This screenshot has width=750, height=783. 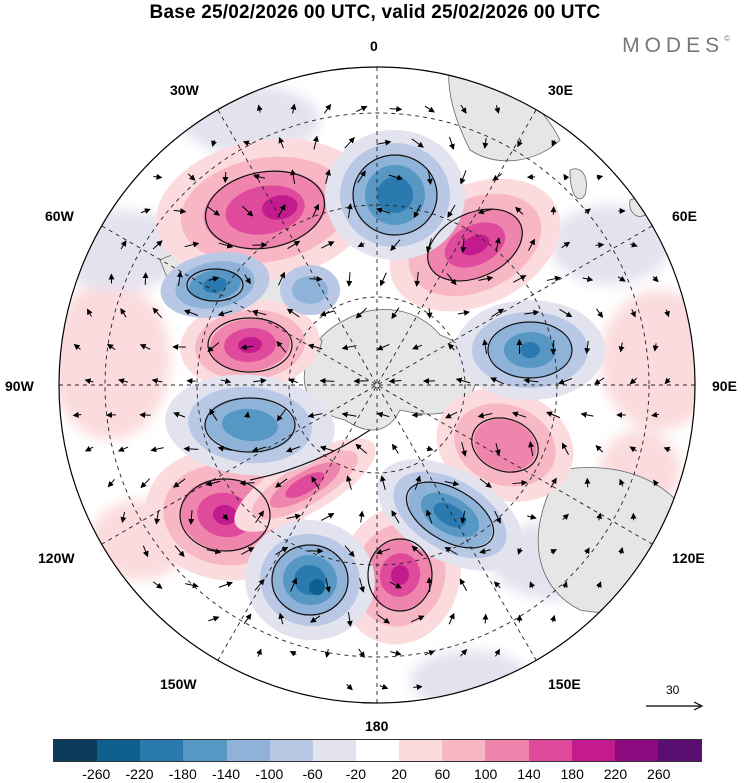 What do you see at coordinates (374, 46) in the screenshot?
I see `lon-label-0: 0` at bounding box center [374, 46].